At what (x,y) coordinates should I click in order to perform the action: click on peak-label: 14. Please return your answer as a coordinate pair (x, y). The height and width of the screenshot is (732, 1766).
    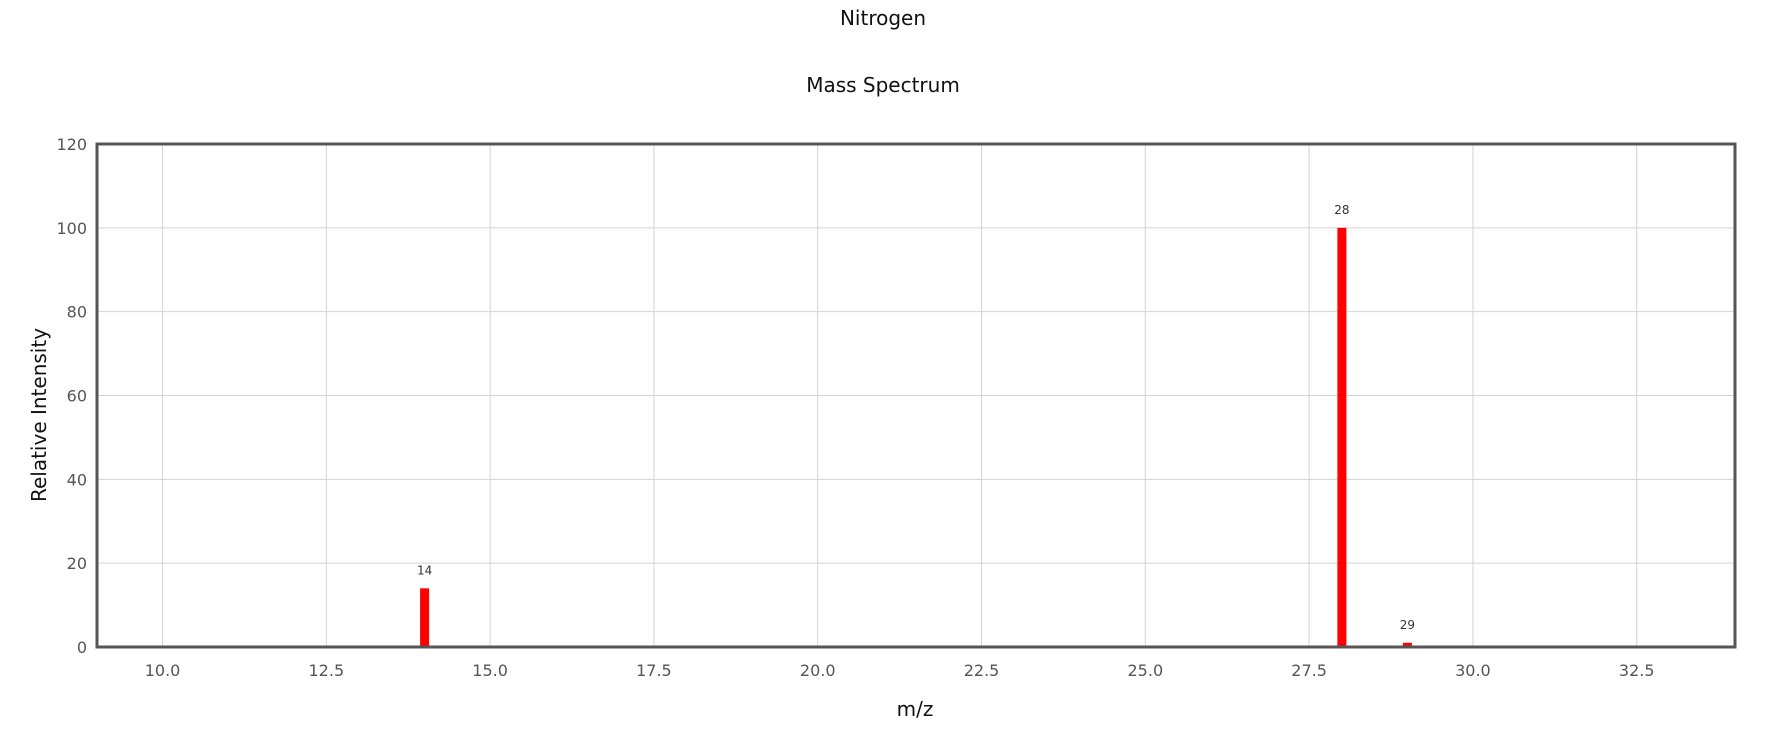
    Looking at the image, I should click on (424, 570).